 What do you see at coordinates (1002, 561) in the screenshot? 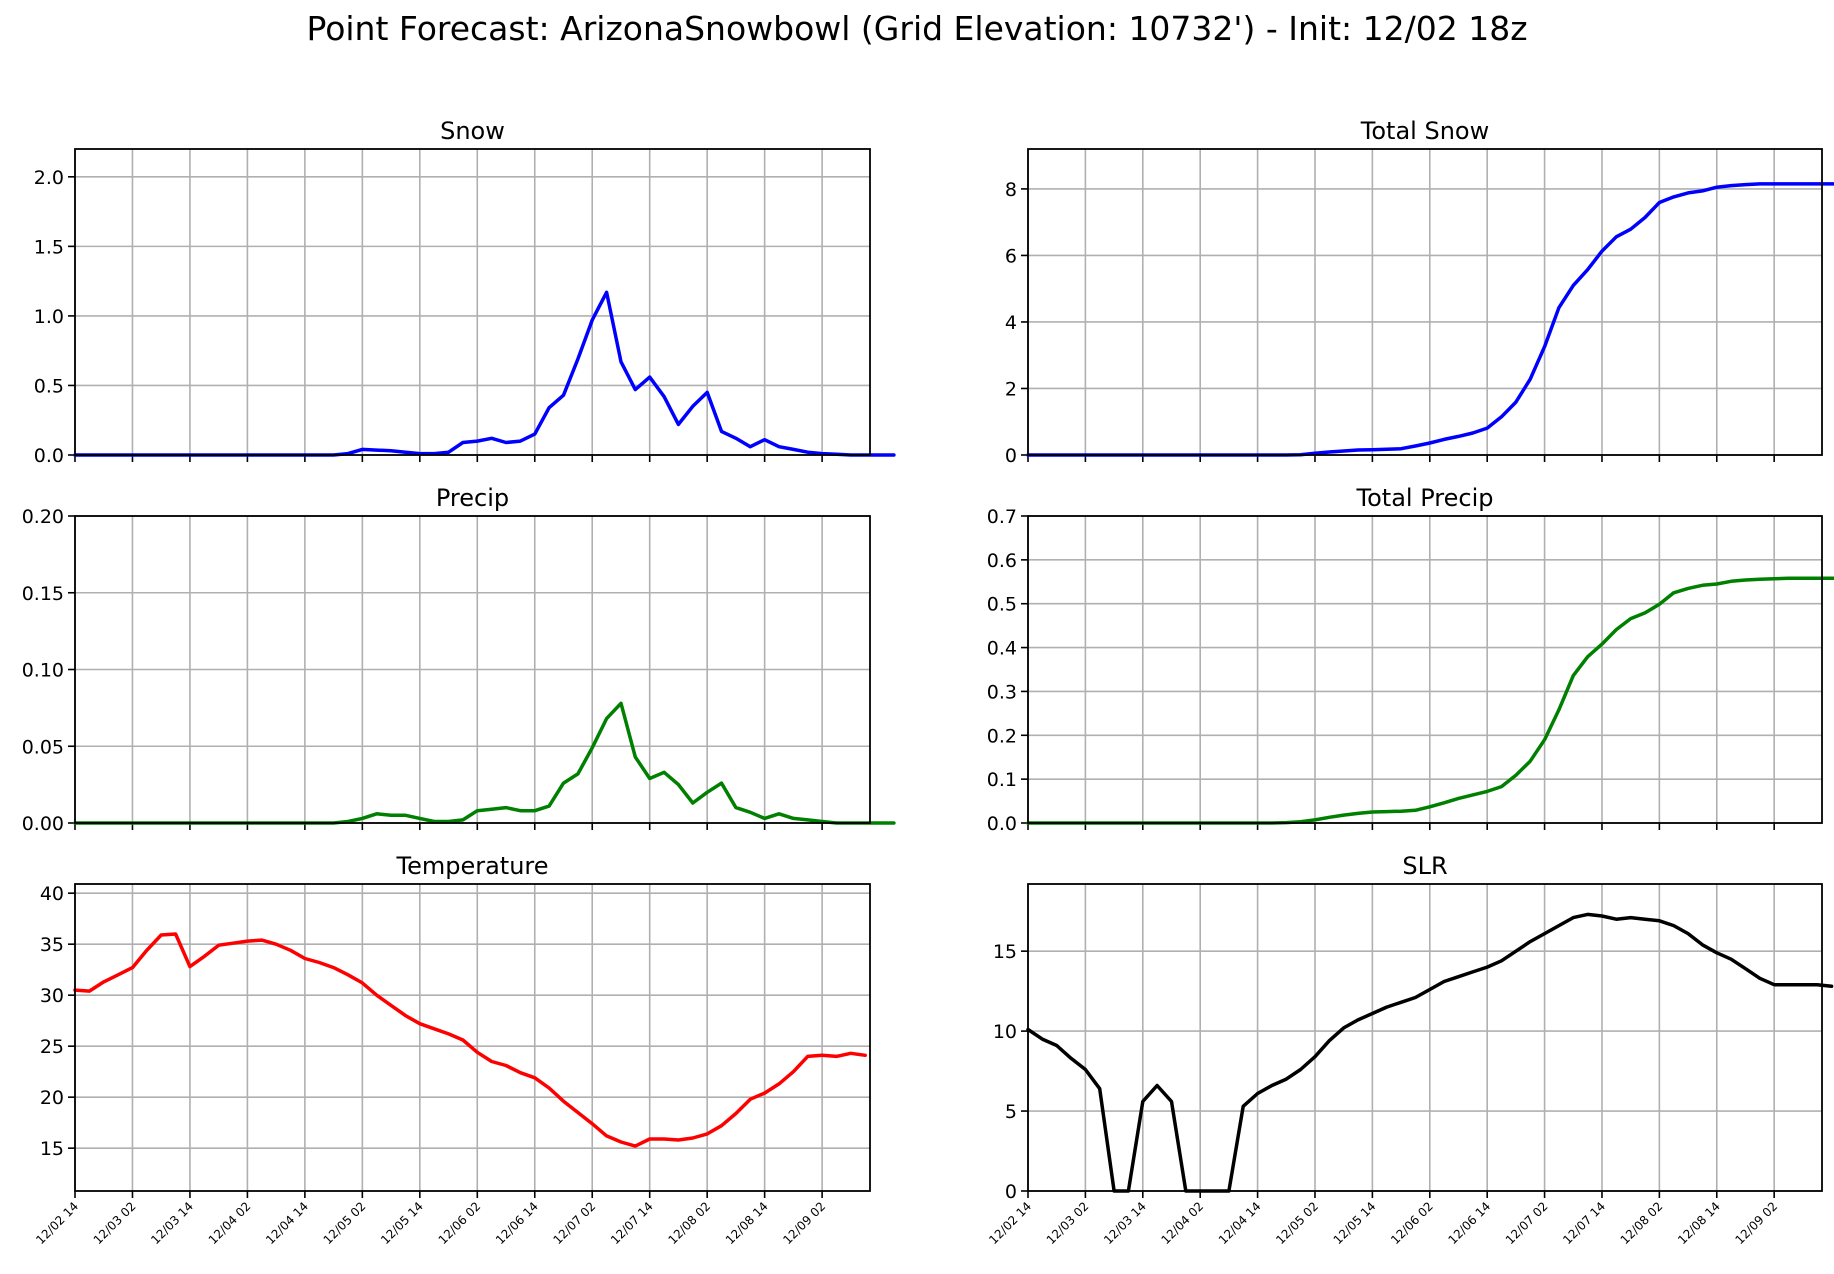
I see `total-precip-ytick-label: 0.6` at bounding box center [1002, 561].